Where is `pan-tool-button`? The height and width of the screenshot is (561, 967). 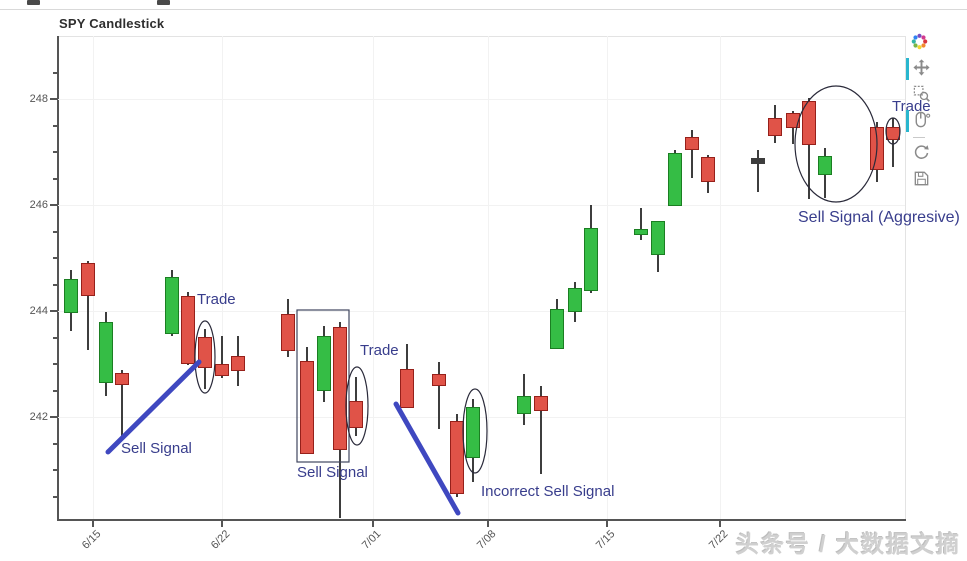 pan-tool-button is located at coordinates (919, 69).